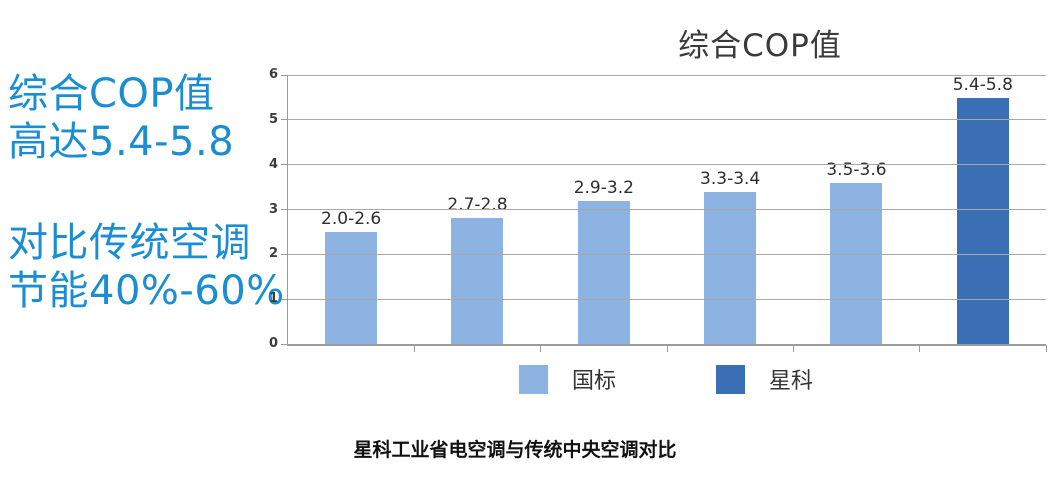 The height and width of the screenshot is (482, 1063). Describe the element at coordinates (273, 119) in the screenshot. I see `y-axis-tick-label: 5` at that location.